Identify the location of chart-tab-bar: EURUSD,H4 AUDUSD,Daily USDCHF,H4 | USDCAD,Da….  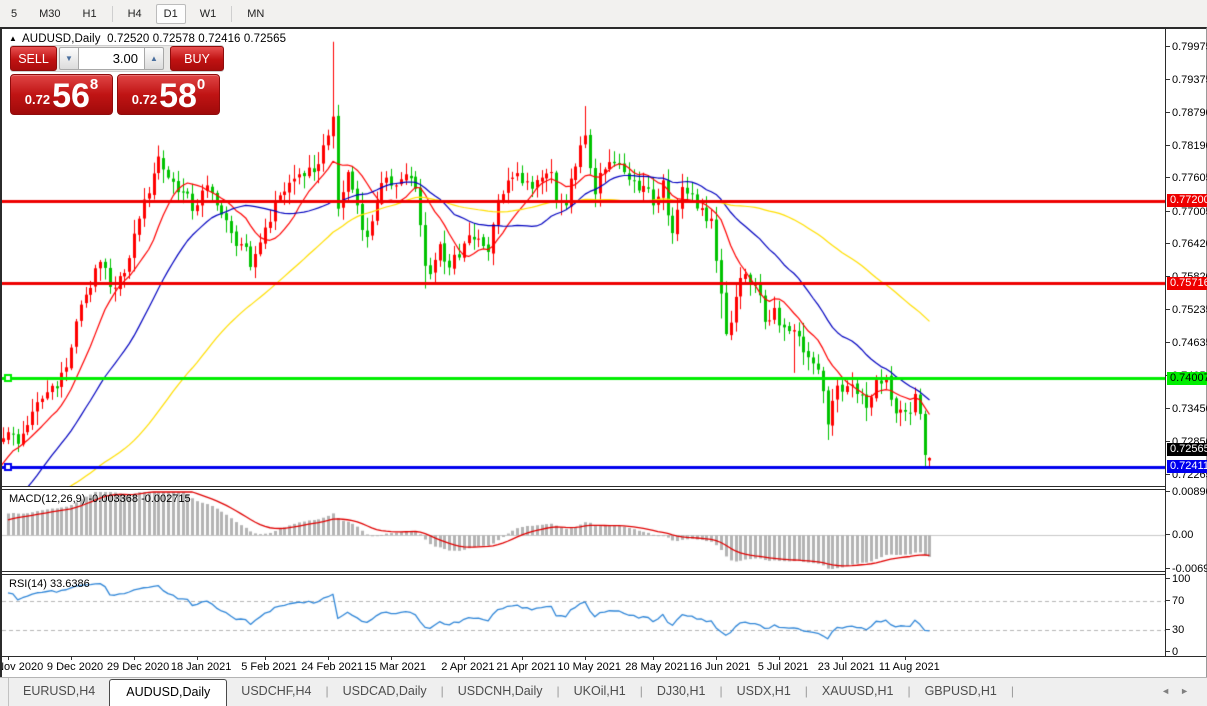
(603, 691).